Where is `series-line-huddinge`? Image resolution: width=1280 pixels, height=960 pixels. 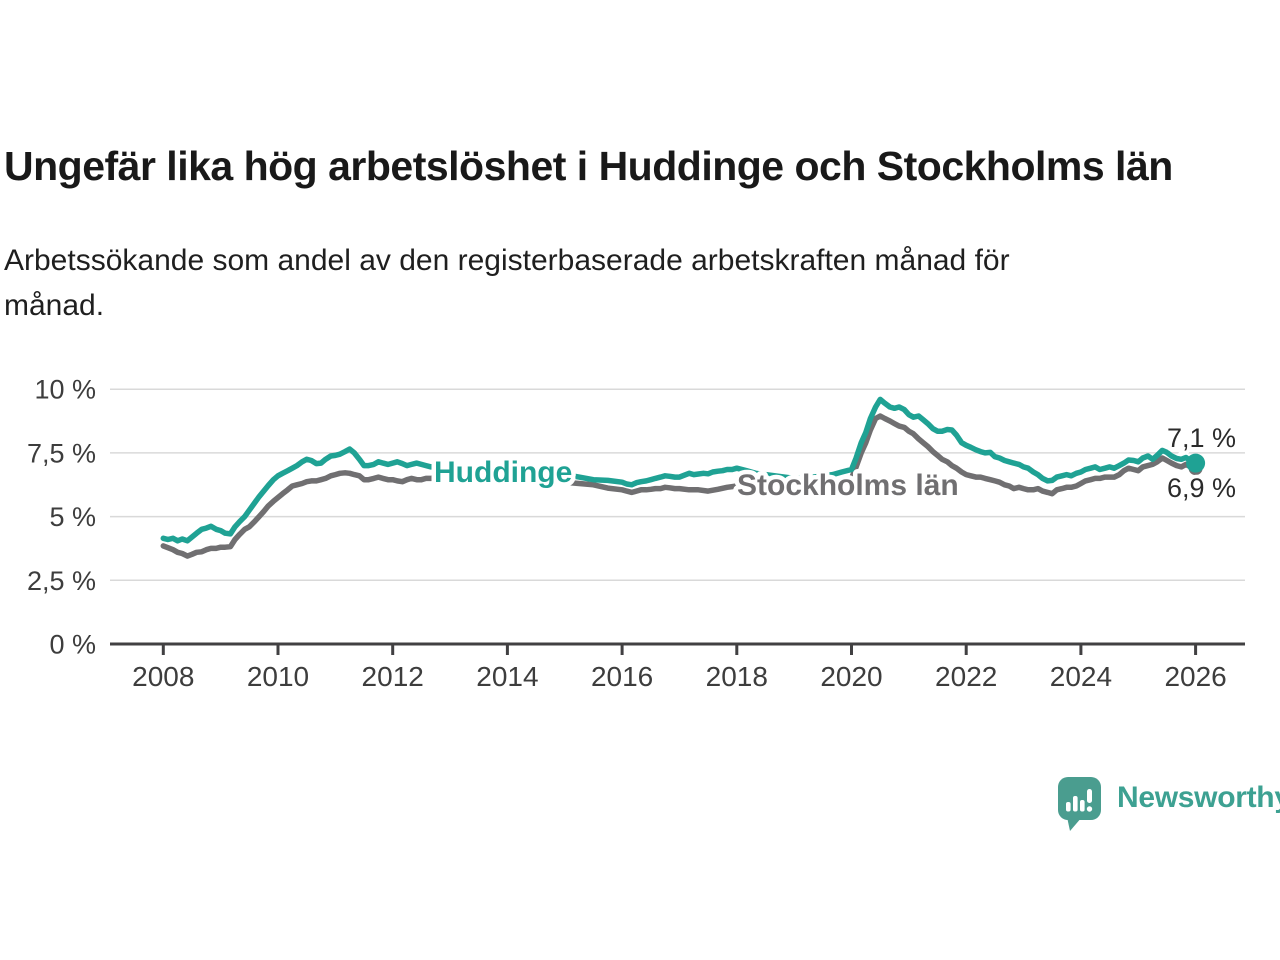 series-line-huddinge is located at coordinates (679, 470).